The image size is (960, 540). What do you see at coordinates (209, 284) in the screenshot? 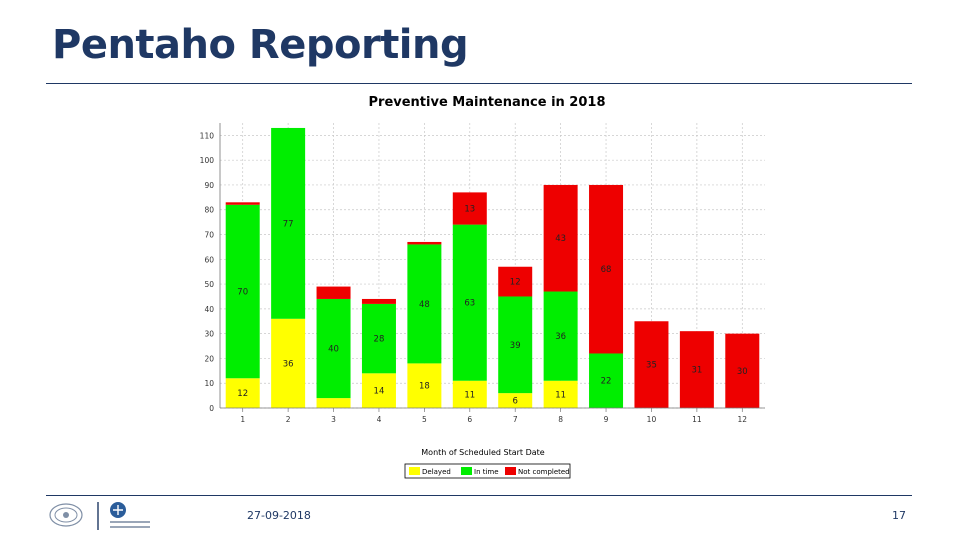
I see `y-tick-label: 50` at bounding box center [209, 284].